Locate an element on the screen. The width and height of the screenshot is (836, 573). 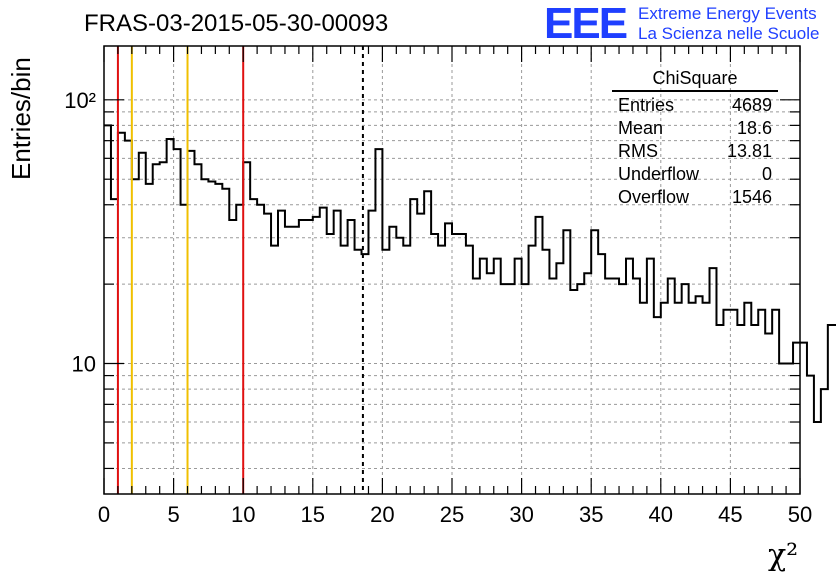
stats-value: 1546 is located at coordinates (751, 197).